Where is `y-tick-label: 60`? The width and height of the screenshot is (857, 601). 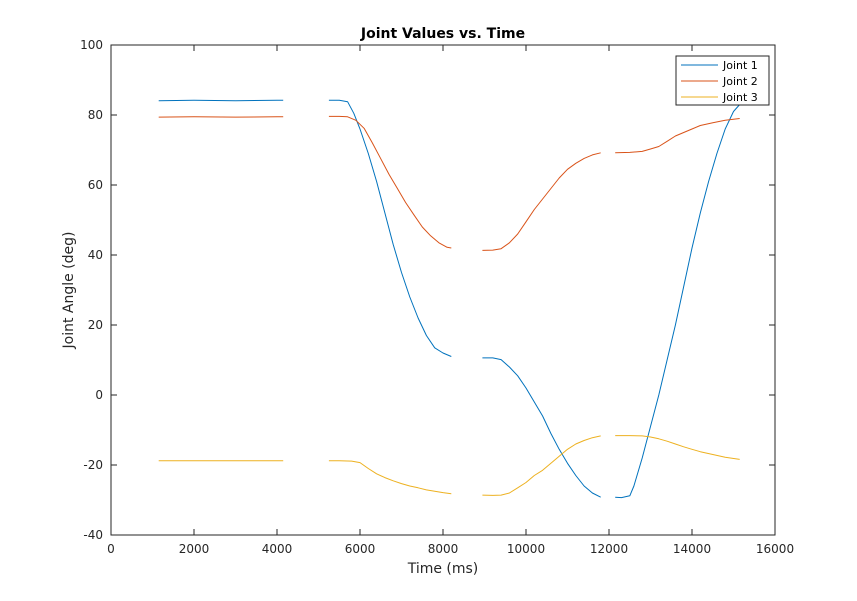
y-tick-label: 60 is located at coordinates (95, 185).